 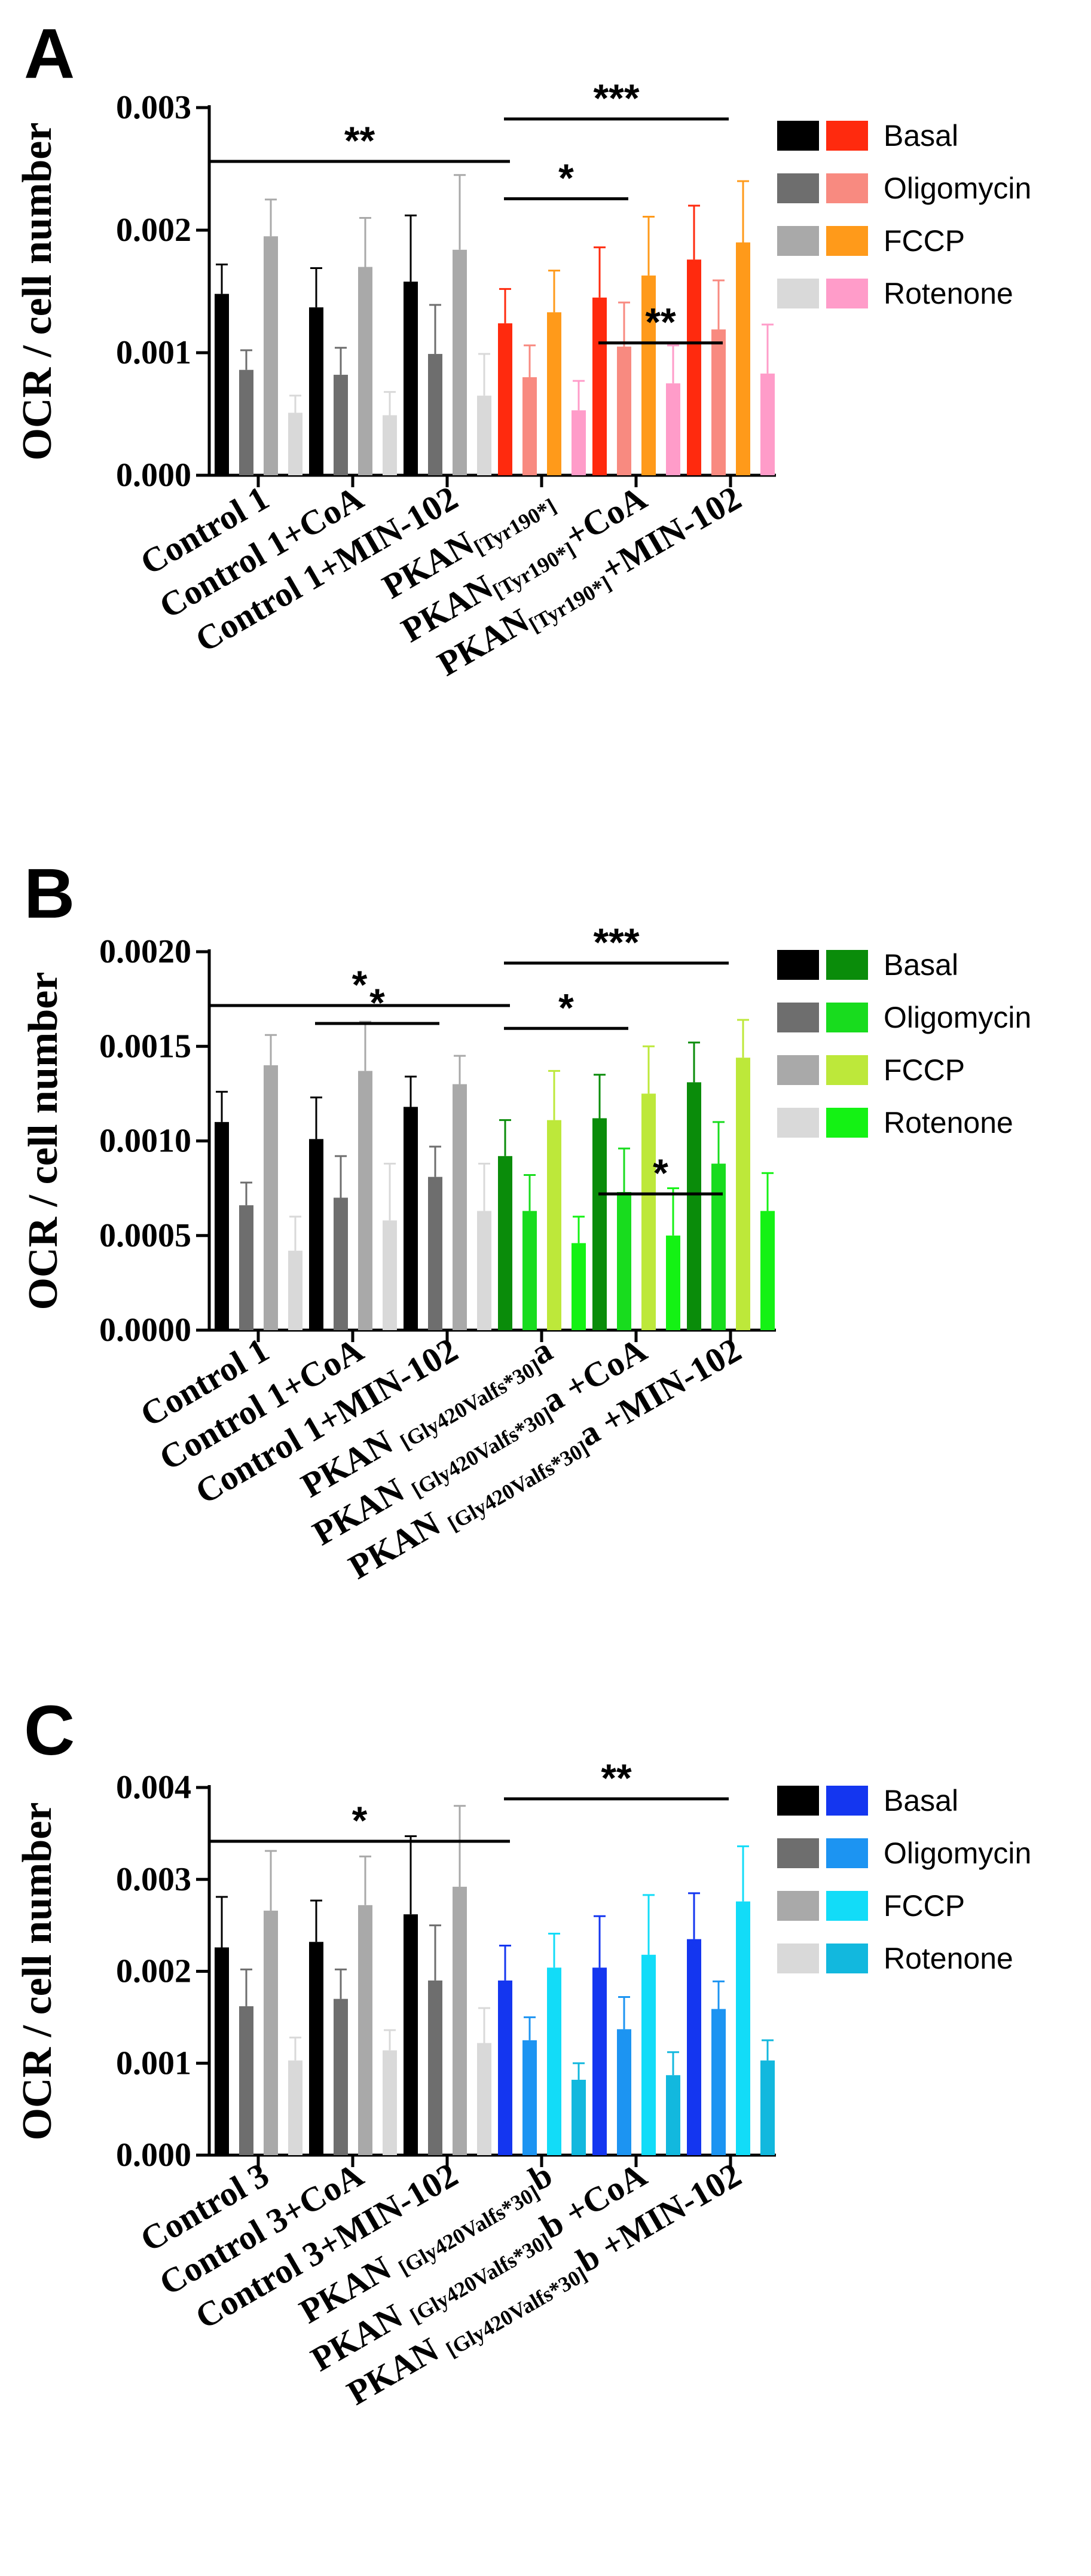 What do you see at coordinates (154, 1788) in the screenshot?
I see `y-tick-label: 0.004` at bounding box center [154, 1788].